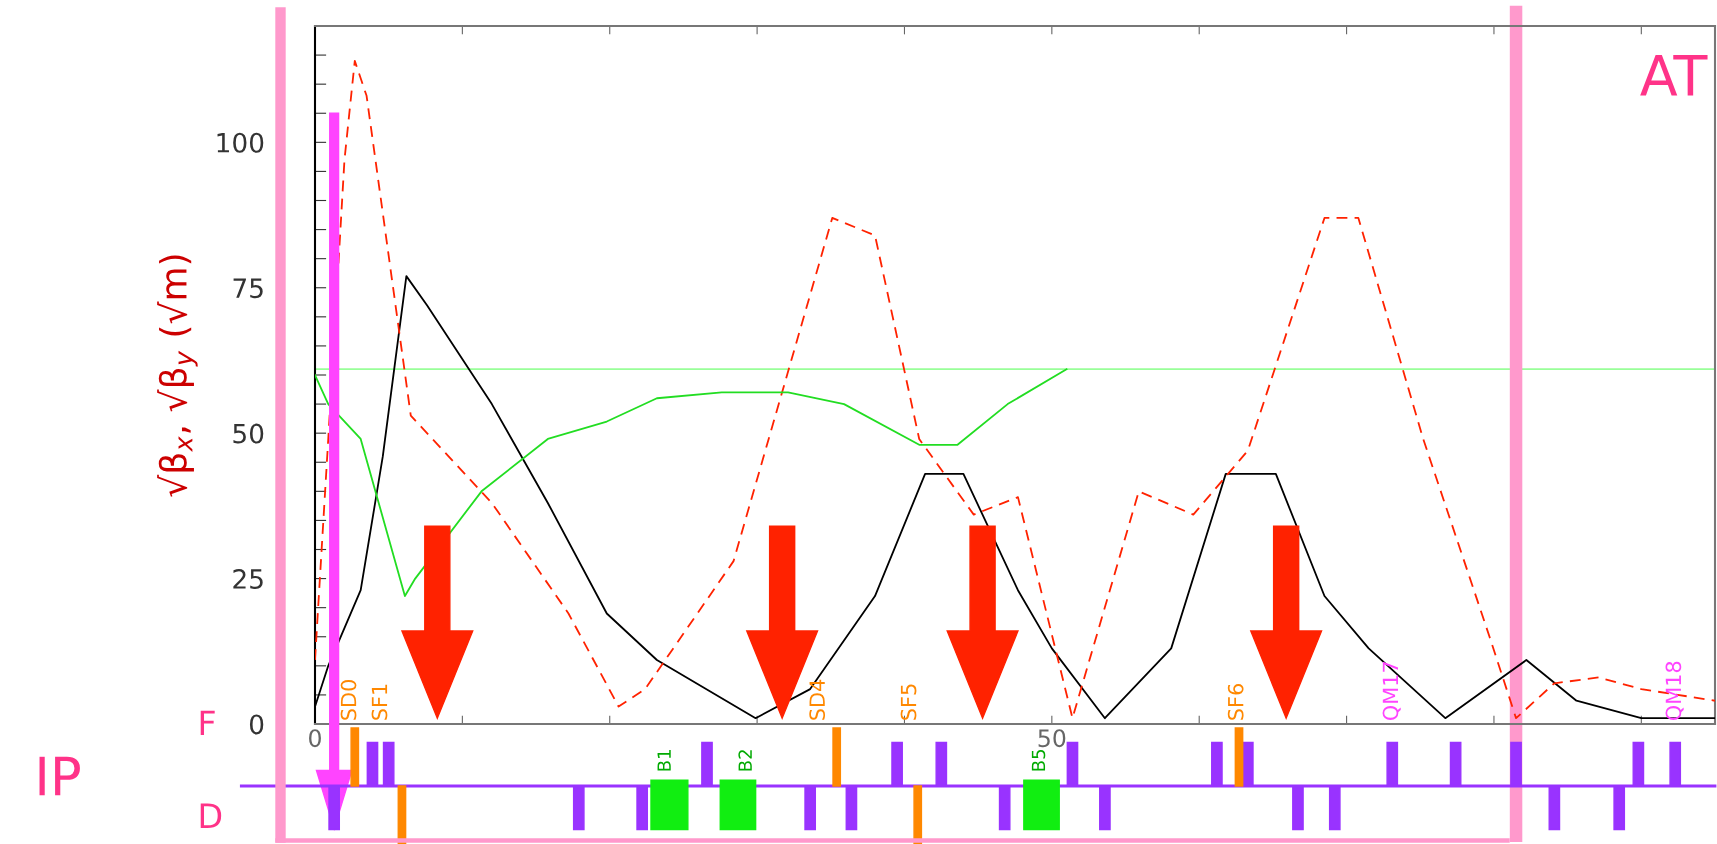 The image size is (1717, 844). I want to click on annotation: QM18, so click(1674, 691).